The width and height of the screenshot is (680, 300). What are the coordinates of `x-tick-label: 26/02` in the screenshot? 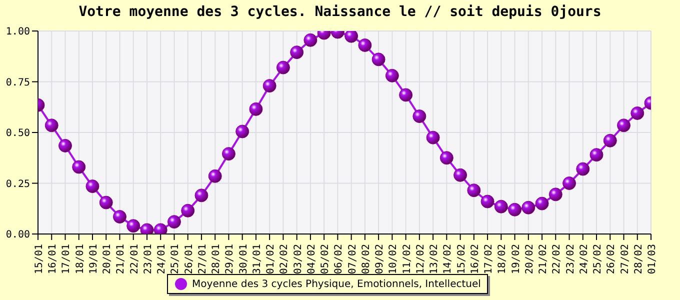 It's located at (612, 259).